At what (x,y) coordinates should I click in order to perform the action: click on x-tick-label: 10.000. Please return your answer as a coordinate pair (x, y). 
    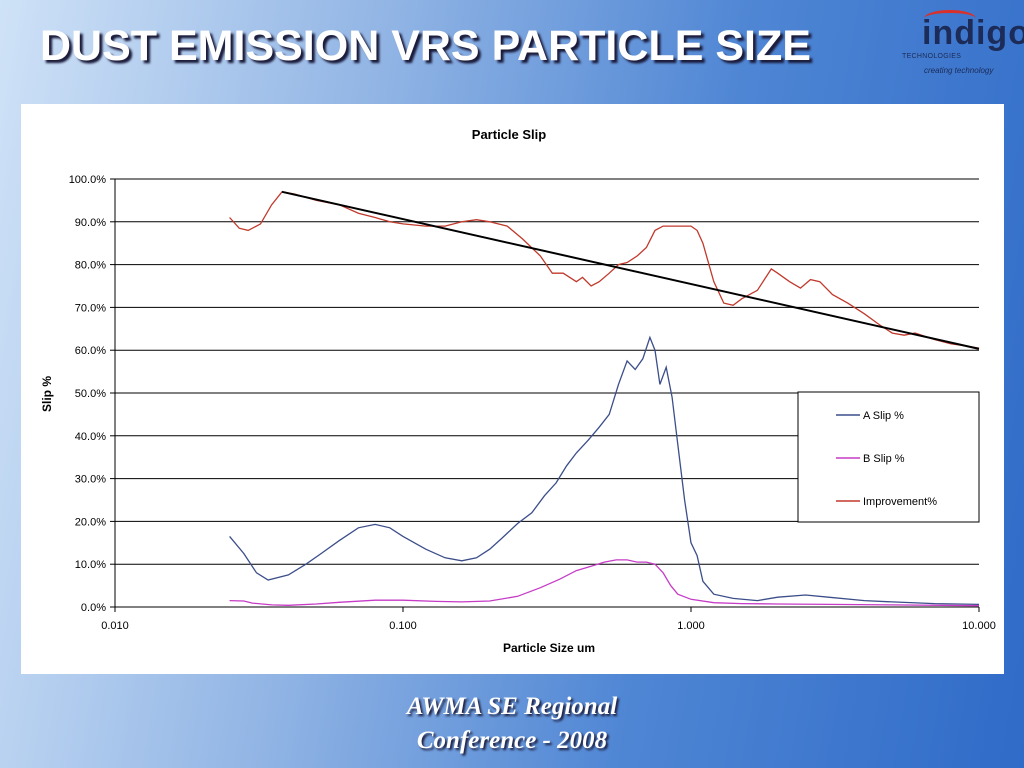
    Looking at the image, I should click on (979, 626).